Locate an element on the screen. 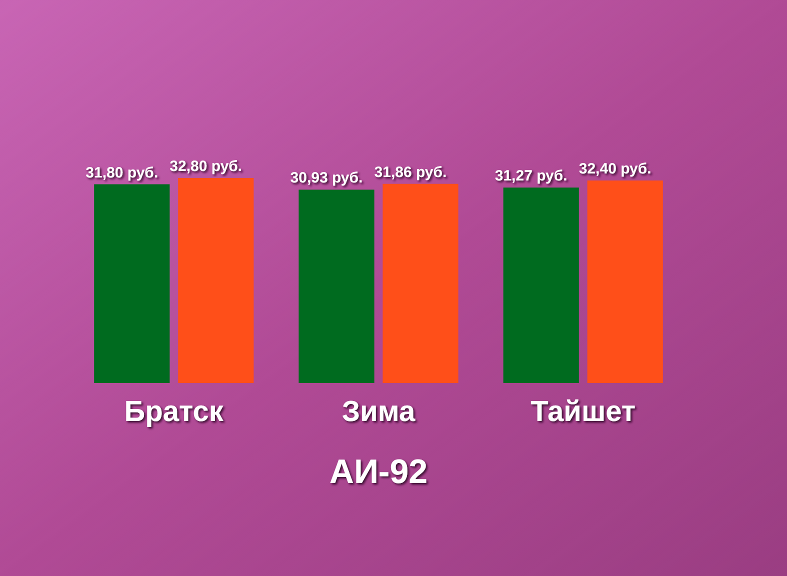 This screenshot has width=787, height=576. data-label: 32,40 руб. is located at coordinates (615, 169).